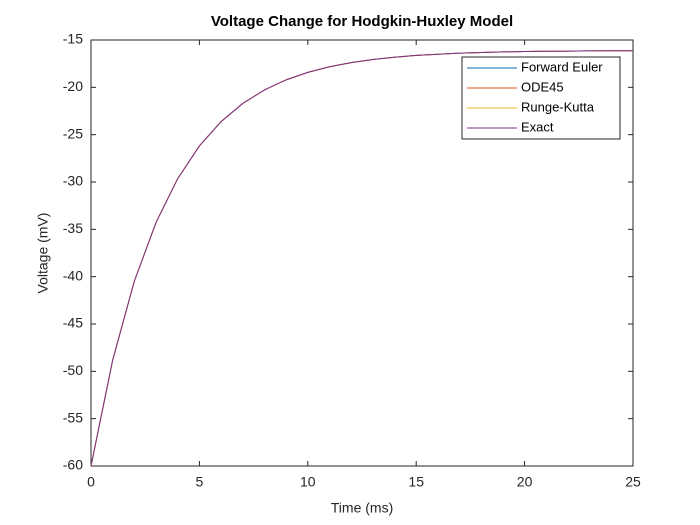  I want to click on legend: Forward Euler ODE45 Runge-Kutta Exact, so click(541, 98).